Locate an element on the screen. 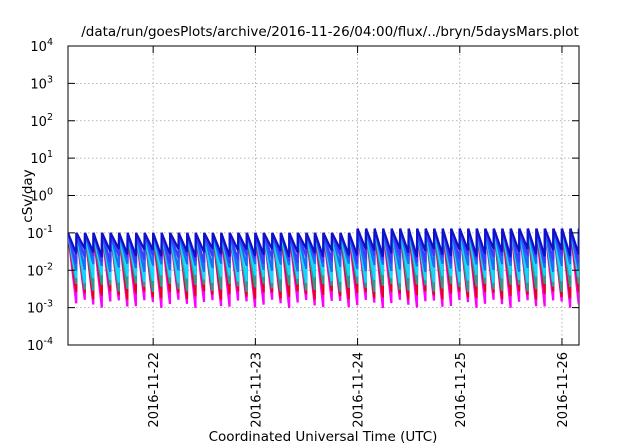 Image resolution: width=640 pixels, height=448 pixels. x-tick-label: 2016-11-24 is located at coordinates (359, 390).